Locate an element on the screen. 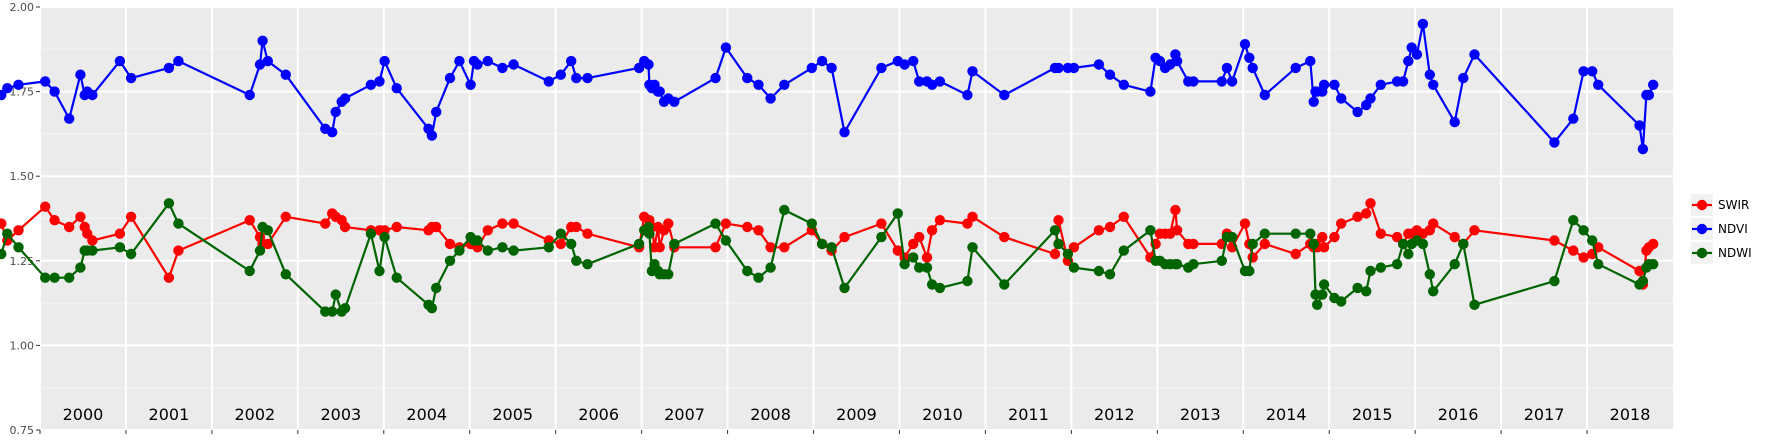  year-label: 2012 is located at coordinates (1114, 414).